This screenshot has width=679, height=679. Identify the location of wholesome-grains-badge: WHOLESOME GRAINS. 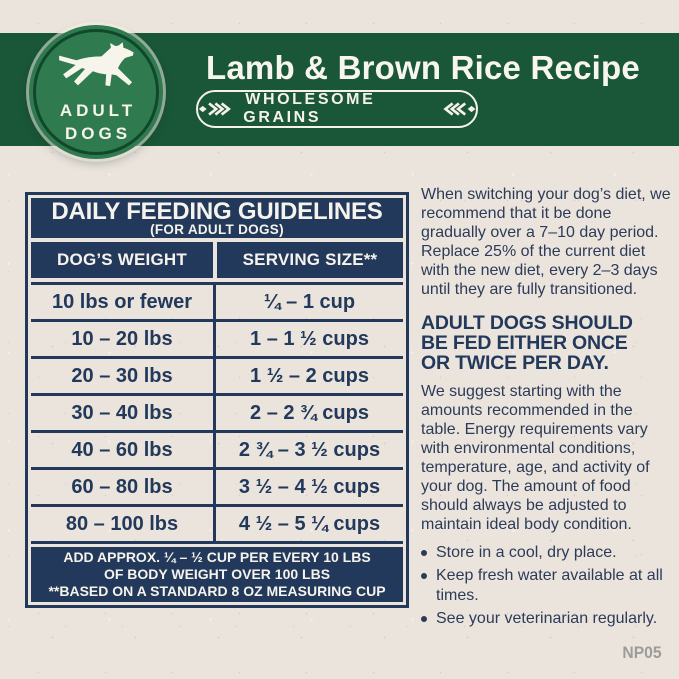
(337, 109).